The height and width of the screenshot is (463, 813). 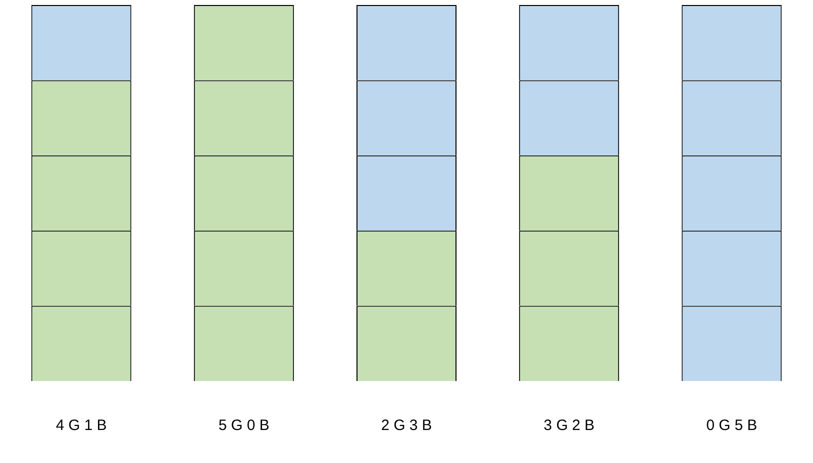 I want to click on x-tick-label: 0 G 5 B, so click(x=732, y=425).